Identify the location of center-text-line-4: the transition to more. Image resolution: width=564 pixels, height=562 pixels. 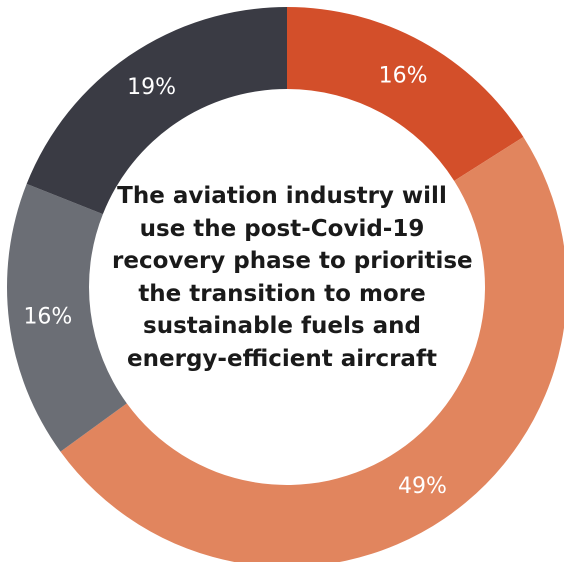
(282, 293).